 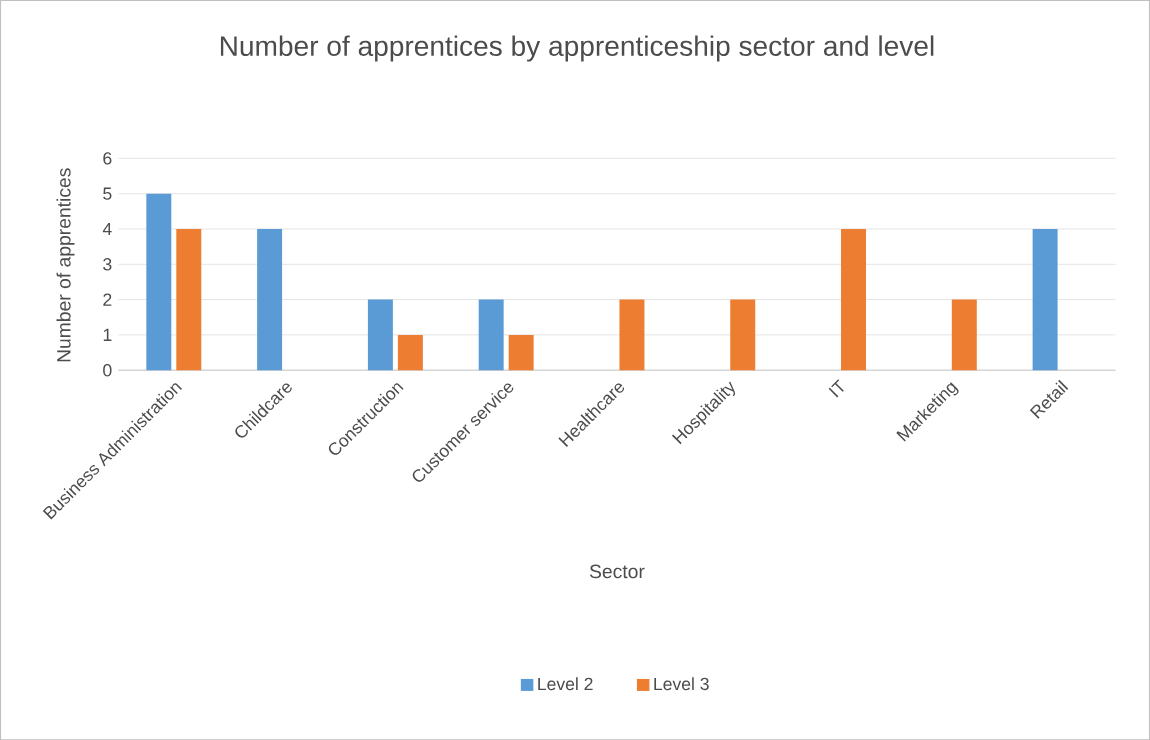 What do you see at coordinates (107, 334) in the screenshot?
I see `y-tick-label: 1` at bounding box center [107, 334].